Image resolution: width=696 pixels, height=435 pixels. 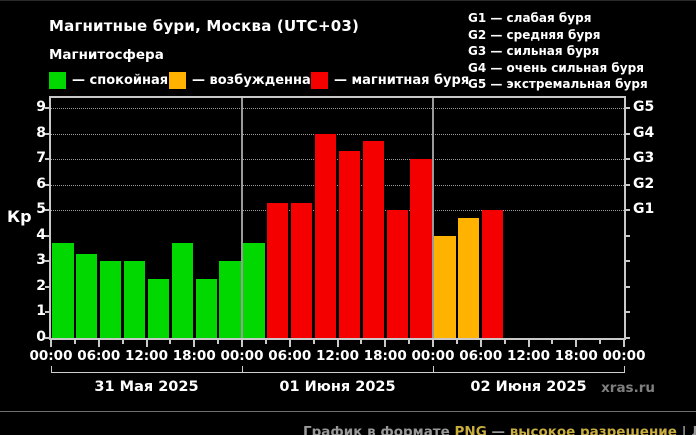 I want to click on g-scale-item-g3: G3 — сильная буря, so click(x=534, y=51).